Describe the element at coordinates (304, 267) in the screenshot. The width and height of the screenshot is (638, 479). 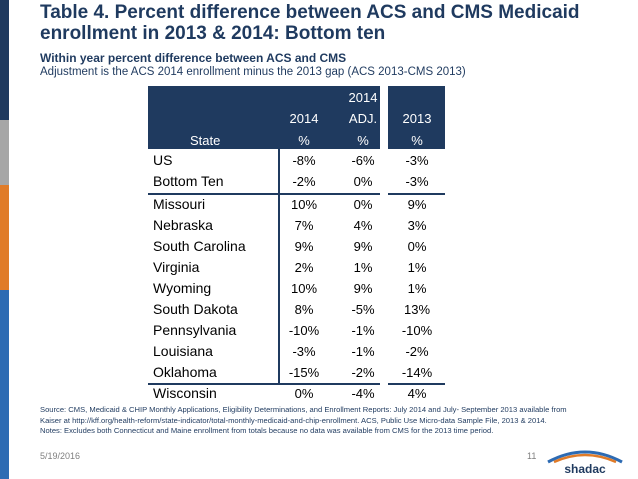
I see `row-value-2014: 2%` at that location.